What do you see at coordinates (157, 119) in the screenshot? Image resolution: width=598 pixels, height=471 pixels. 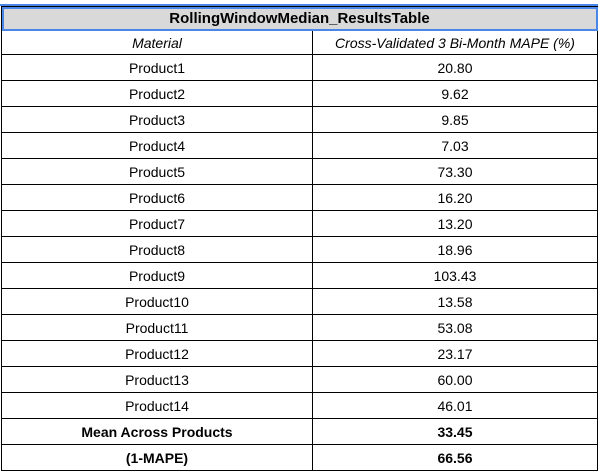 I see `material-cell: Product3` at bounding box center [157, 119].